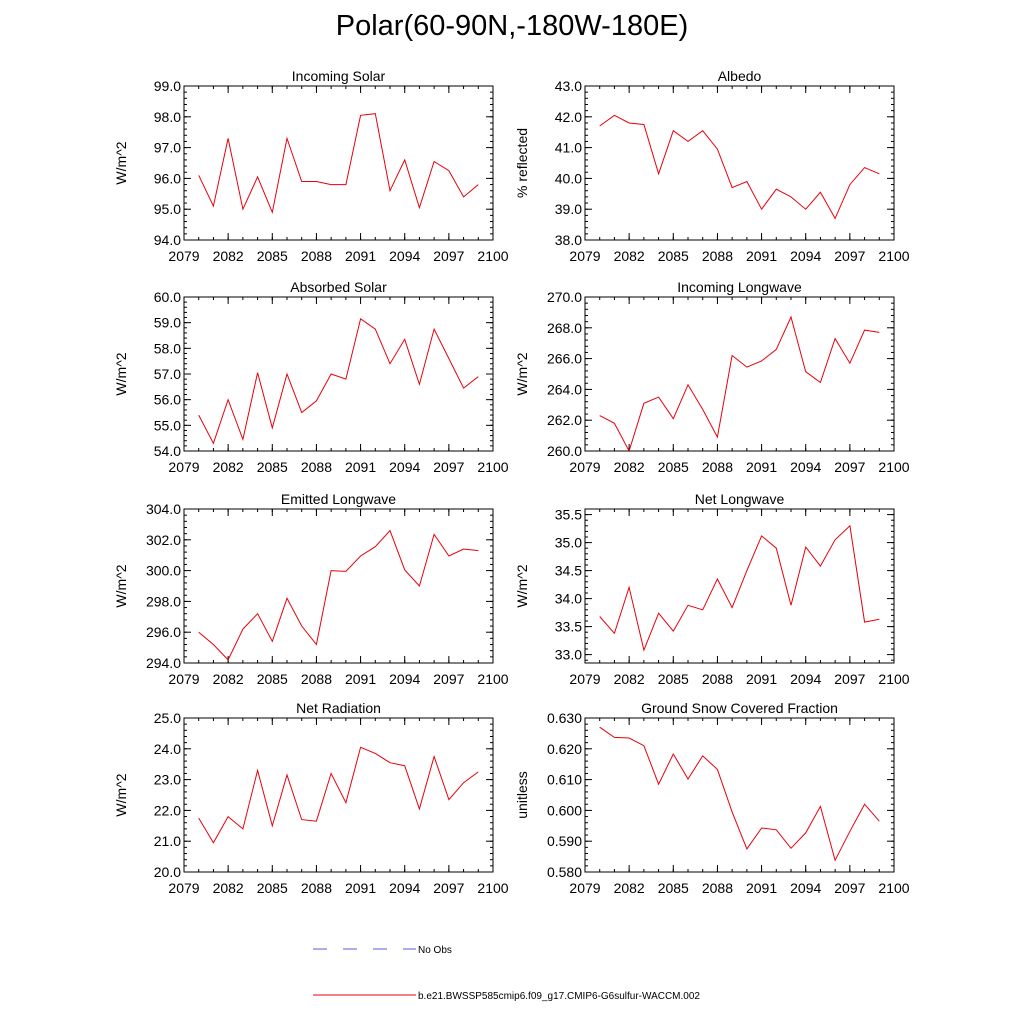  What do you see at coordinates (568, 86) in the screenshot?
I see `y-tick-label: 43.0` at bounding box center [568, 86].